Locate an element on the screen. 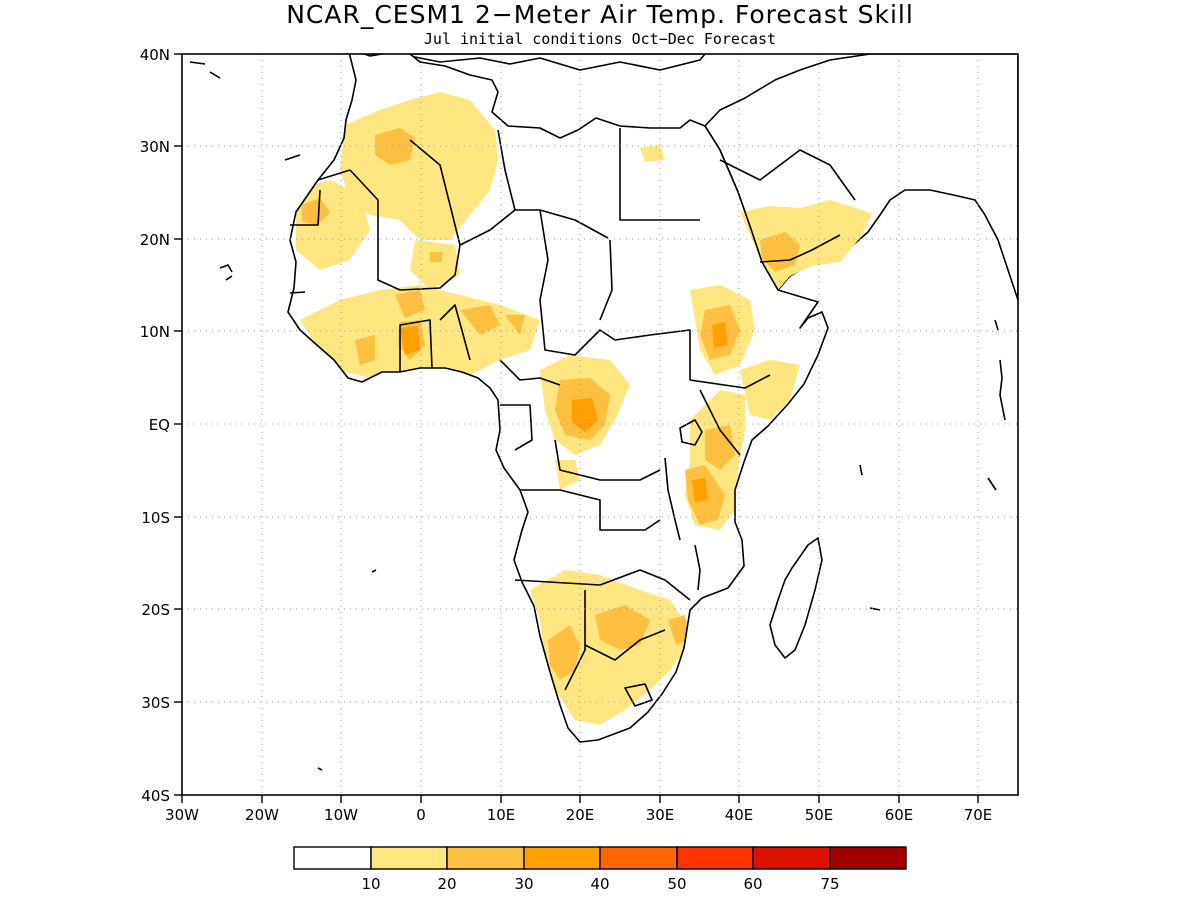 This screenshot has height=905, width=1200. lake-tanganyika is located at coordinates (672, 499).